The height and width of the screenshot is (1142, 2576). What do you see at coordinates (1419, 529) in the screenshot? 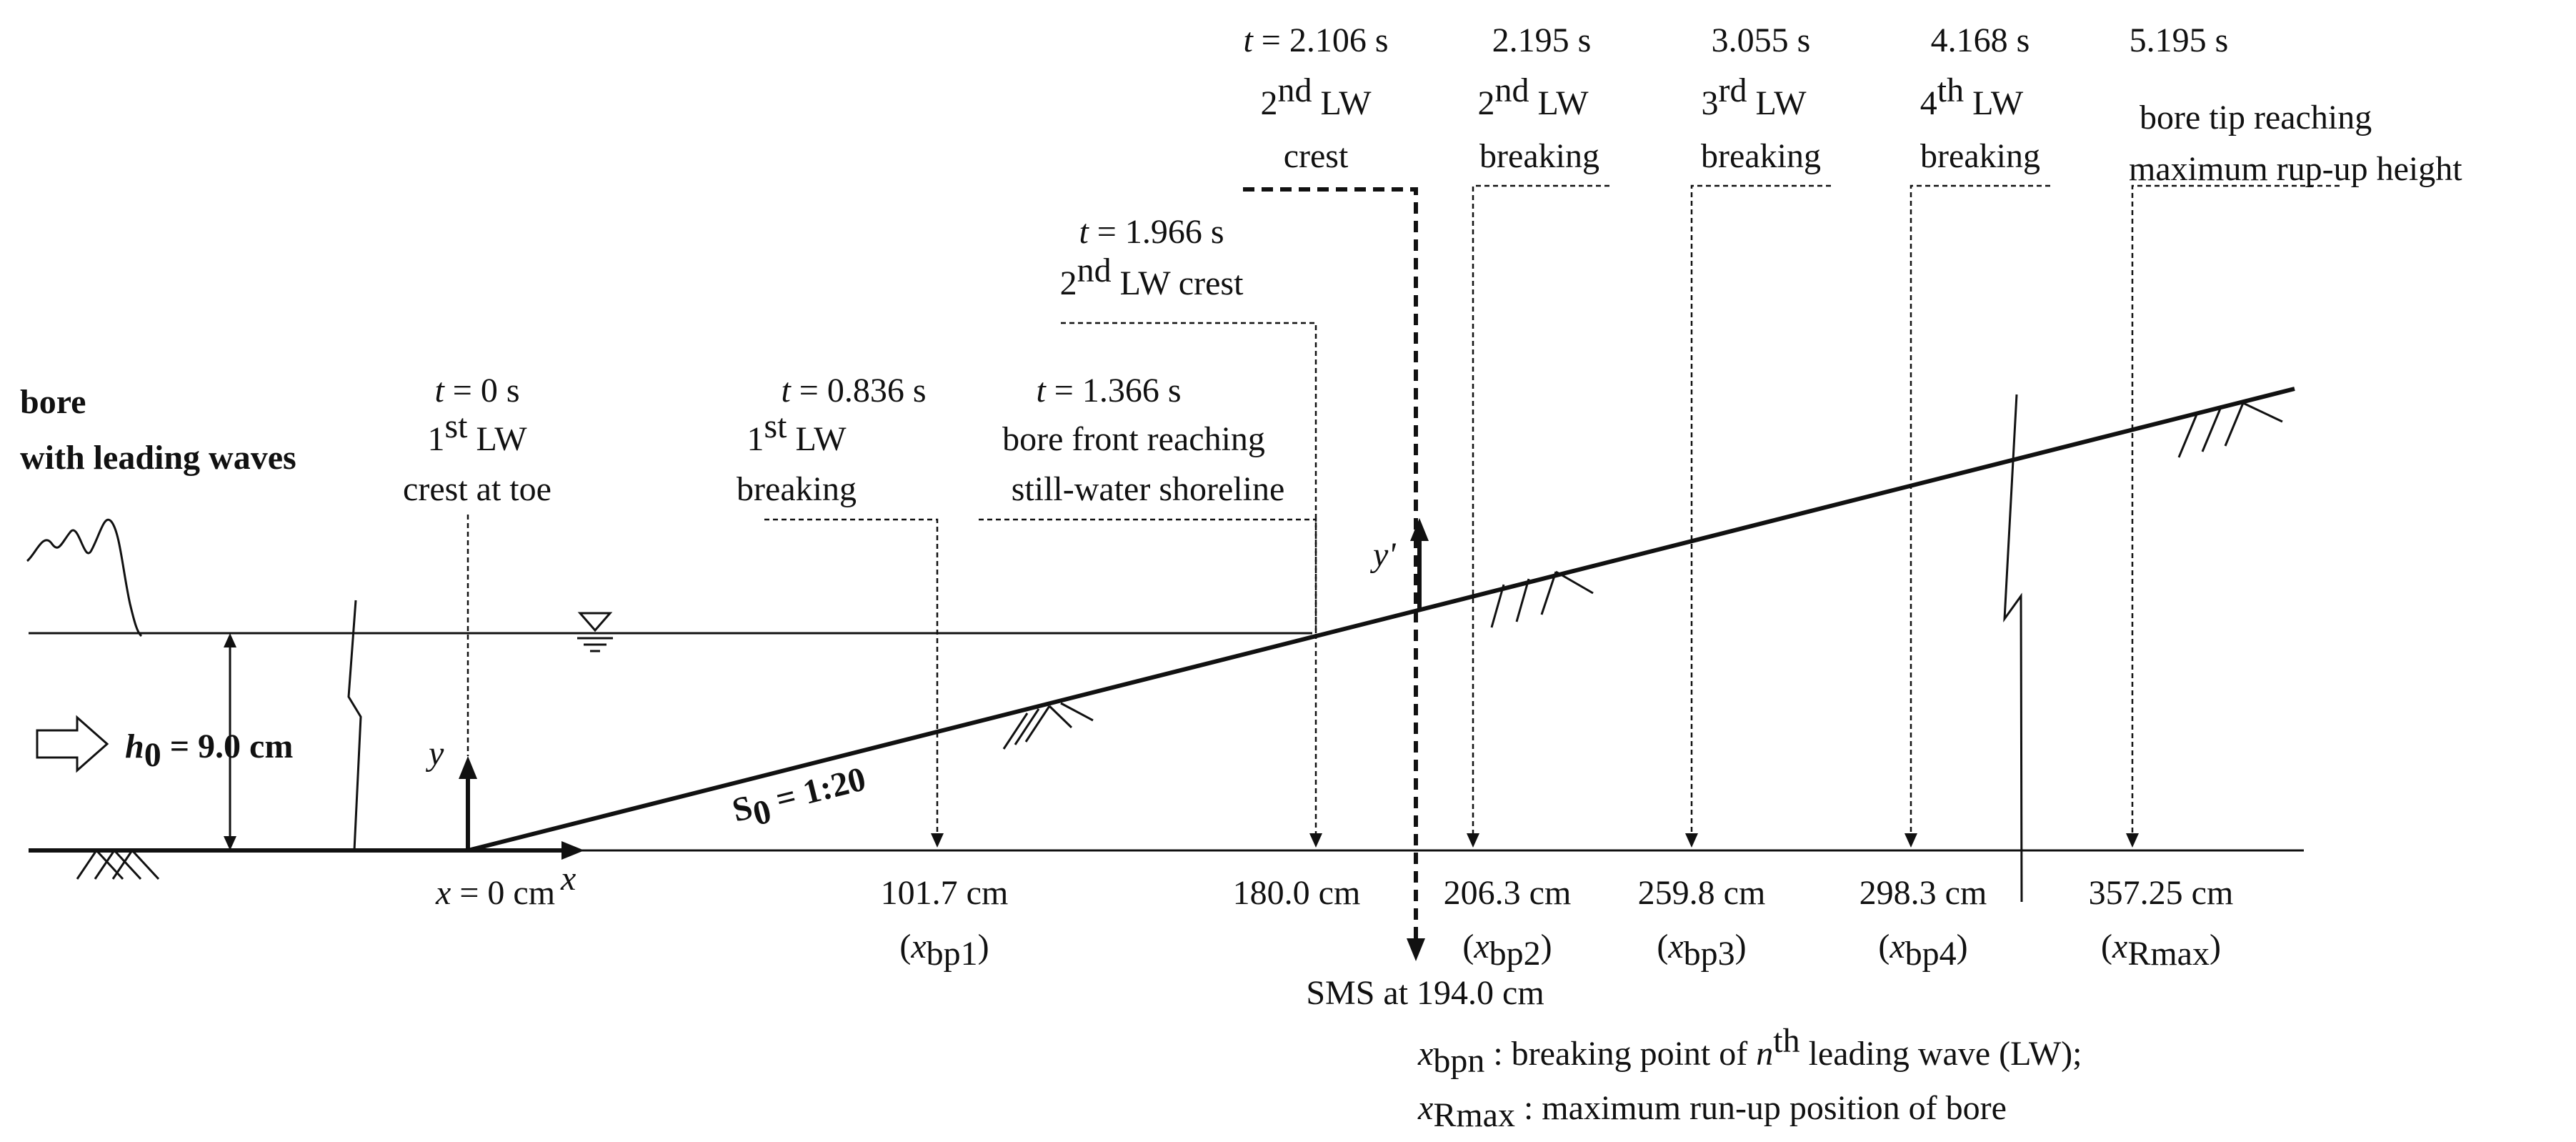
I see `y-prime-axis-arrowhead` at bounding box center [1419, 529].